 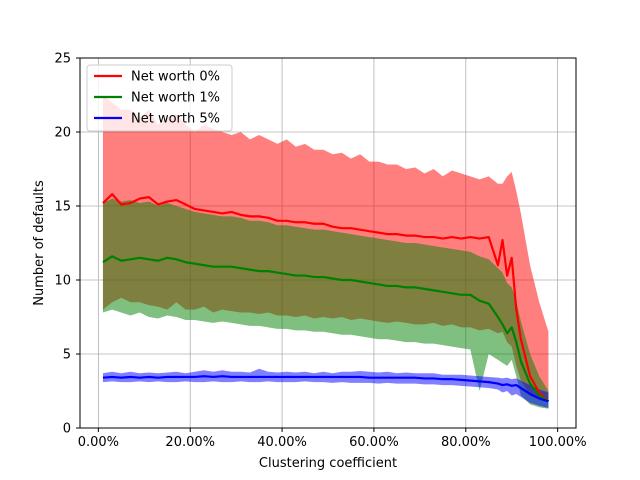 What do you see at coordinates (175, 119) in the screenshot?
I see `legend-label-3: Net worth 5%` at bounding box center [175, 119].